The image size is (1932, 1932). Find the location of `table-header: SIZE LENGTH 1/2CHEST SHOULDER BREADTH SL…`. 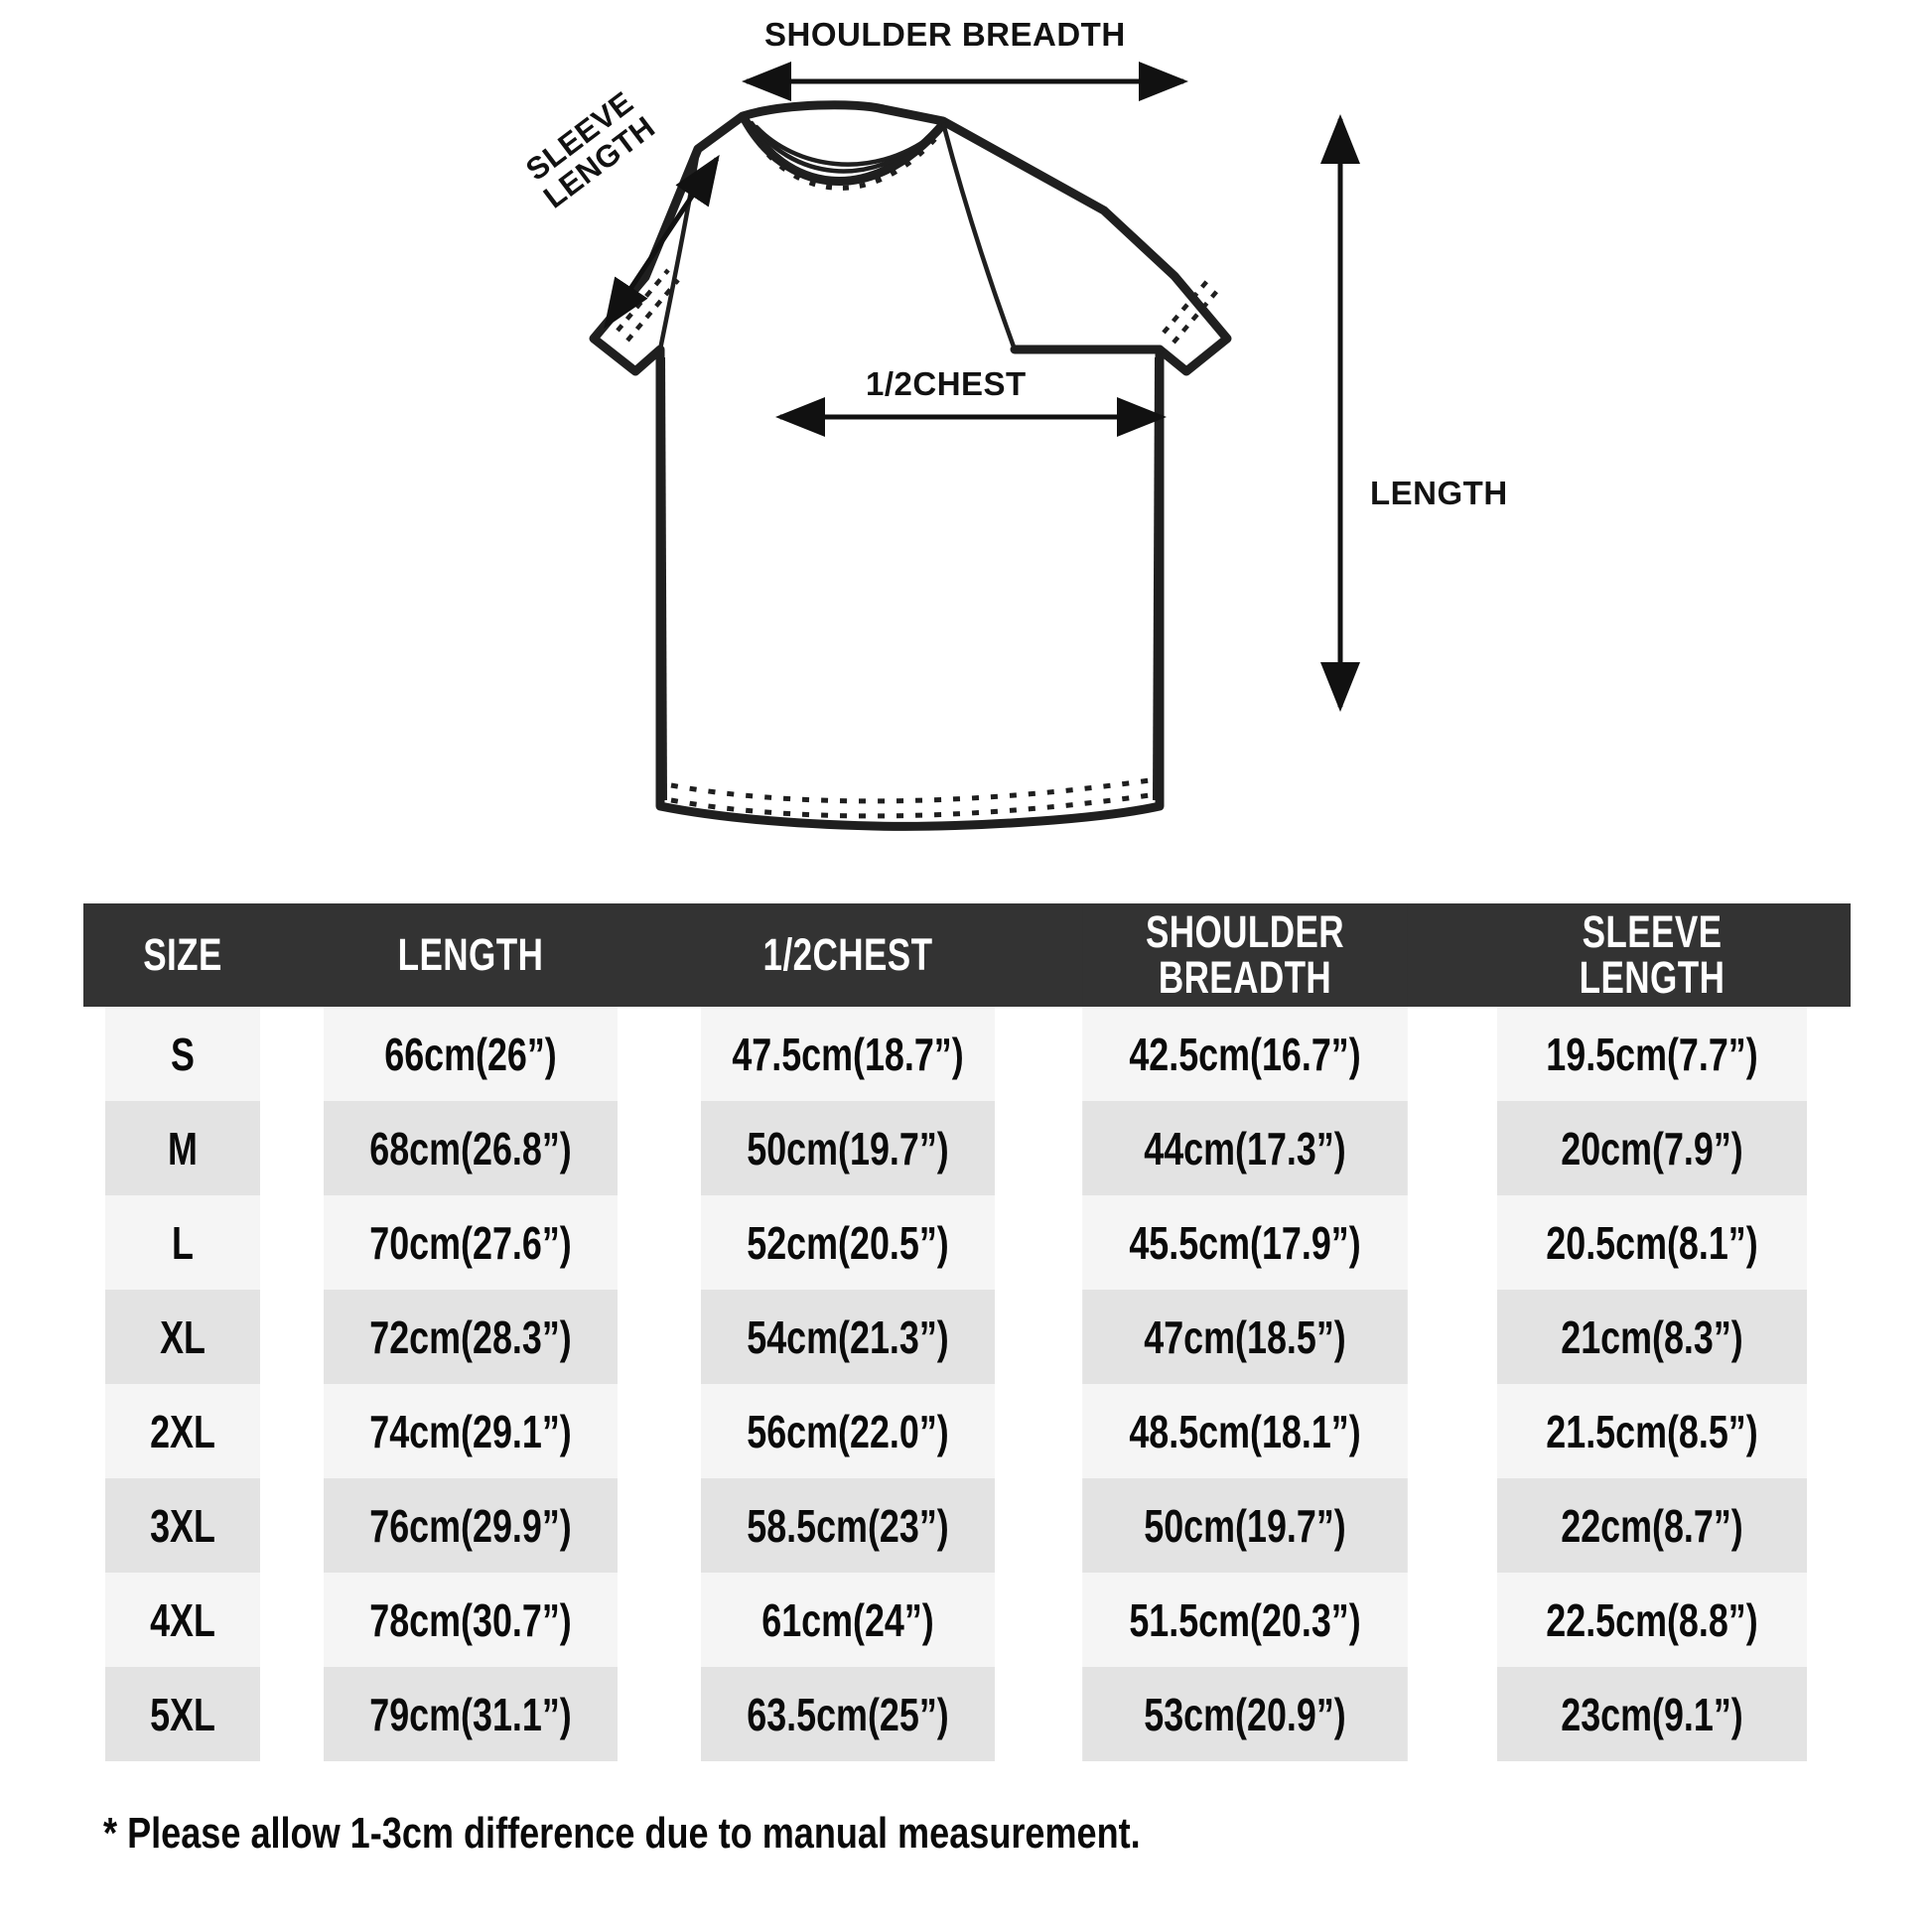

table-header: SIZE LENGTH 1/2CHEST SHOULDER BREADTH SL… is located at coordinates (967, 955).